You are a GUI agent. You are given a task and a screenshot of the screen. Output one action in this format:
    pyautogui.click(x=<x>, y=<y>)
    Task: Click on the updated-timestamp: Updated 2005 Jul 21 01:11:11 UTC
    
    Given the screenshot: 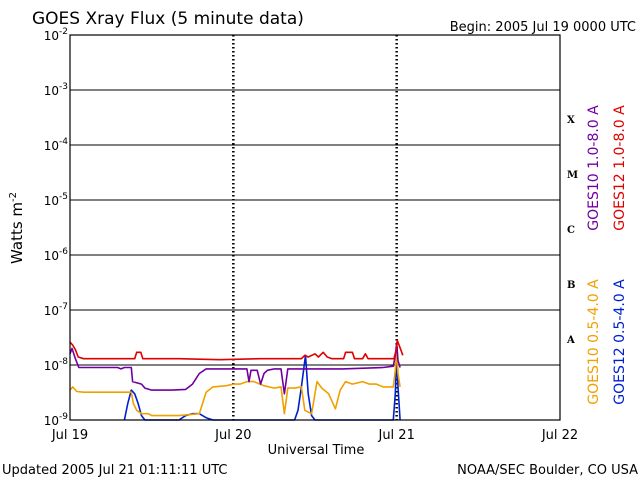 What is the action you would take?
    pyautogui.click(x=114, y=470)
    